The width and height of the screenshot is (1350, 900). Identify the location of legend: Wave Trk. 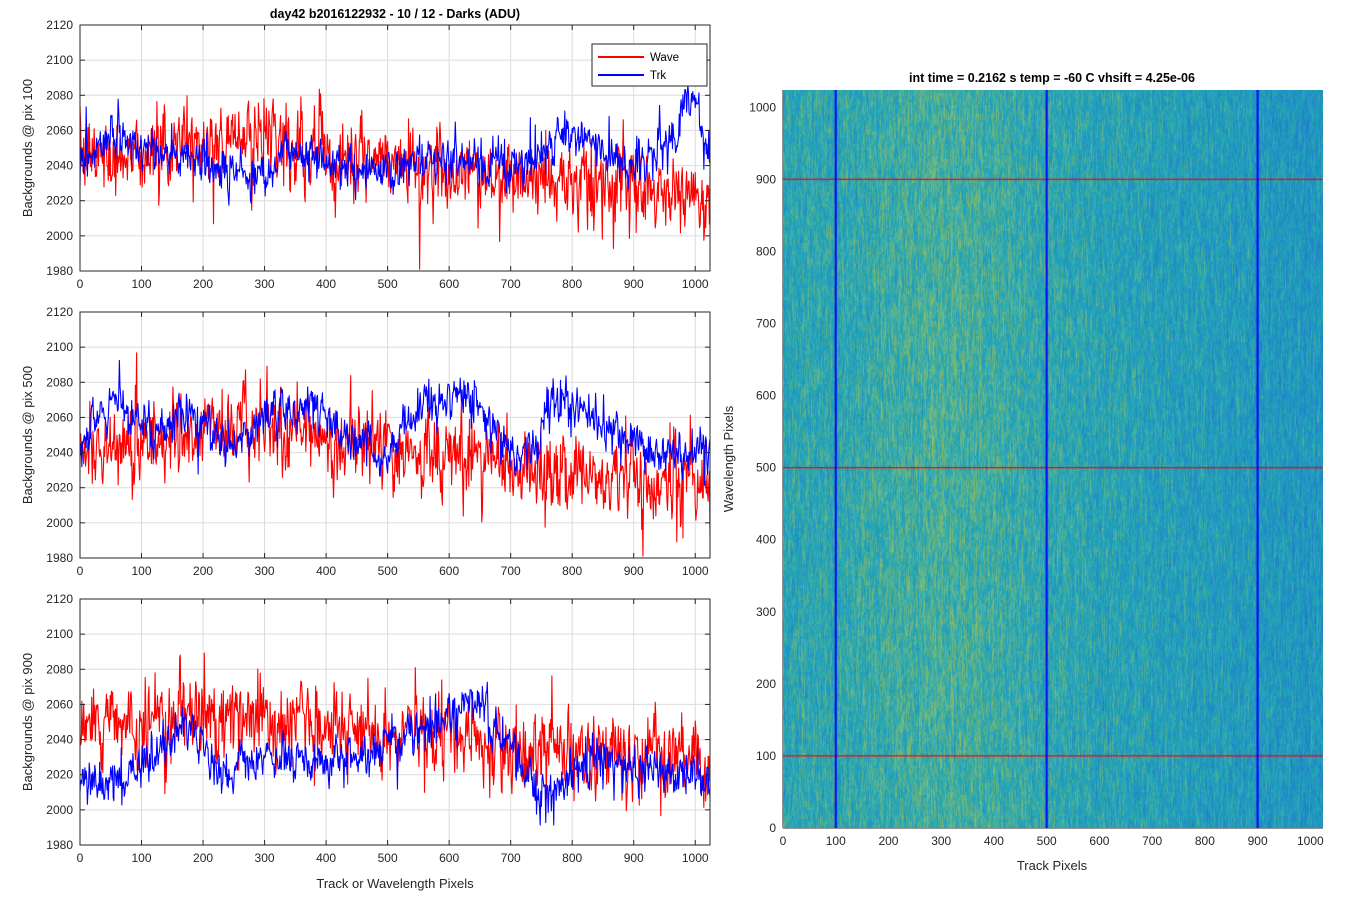
(649, 65).